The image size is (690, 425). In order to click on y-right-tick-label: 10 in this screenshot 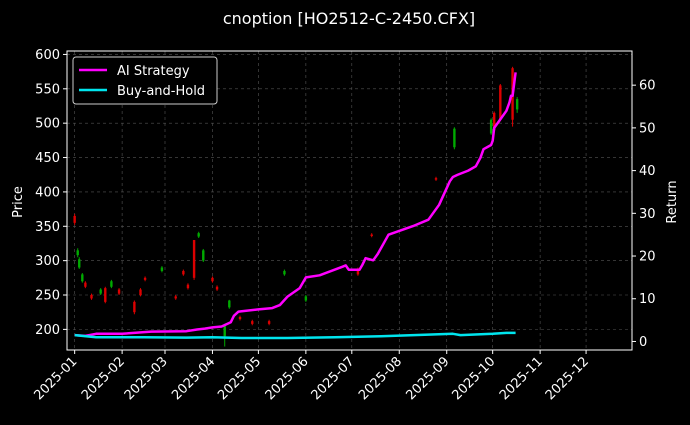, I will do `click(647, 299)`.